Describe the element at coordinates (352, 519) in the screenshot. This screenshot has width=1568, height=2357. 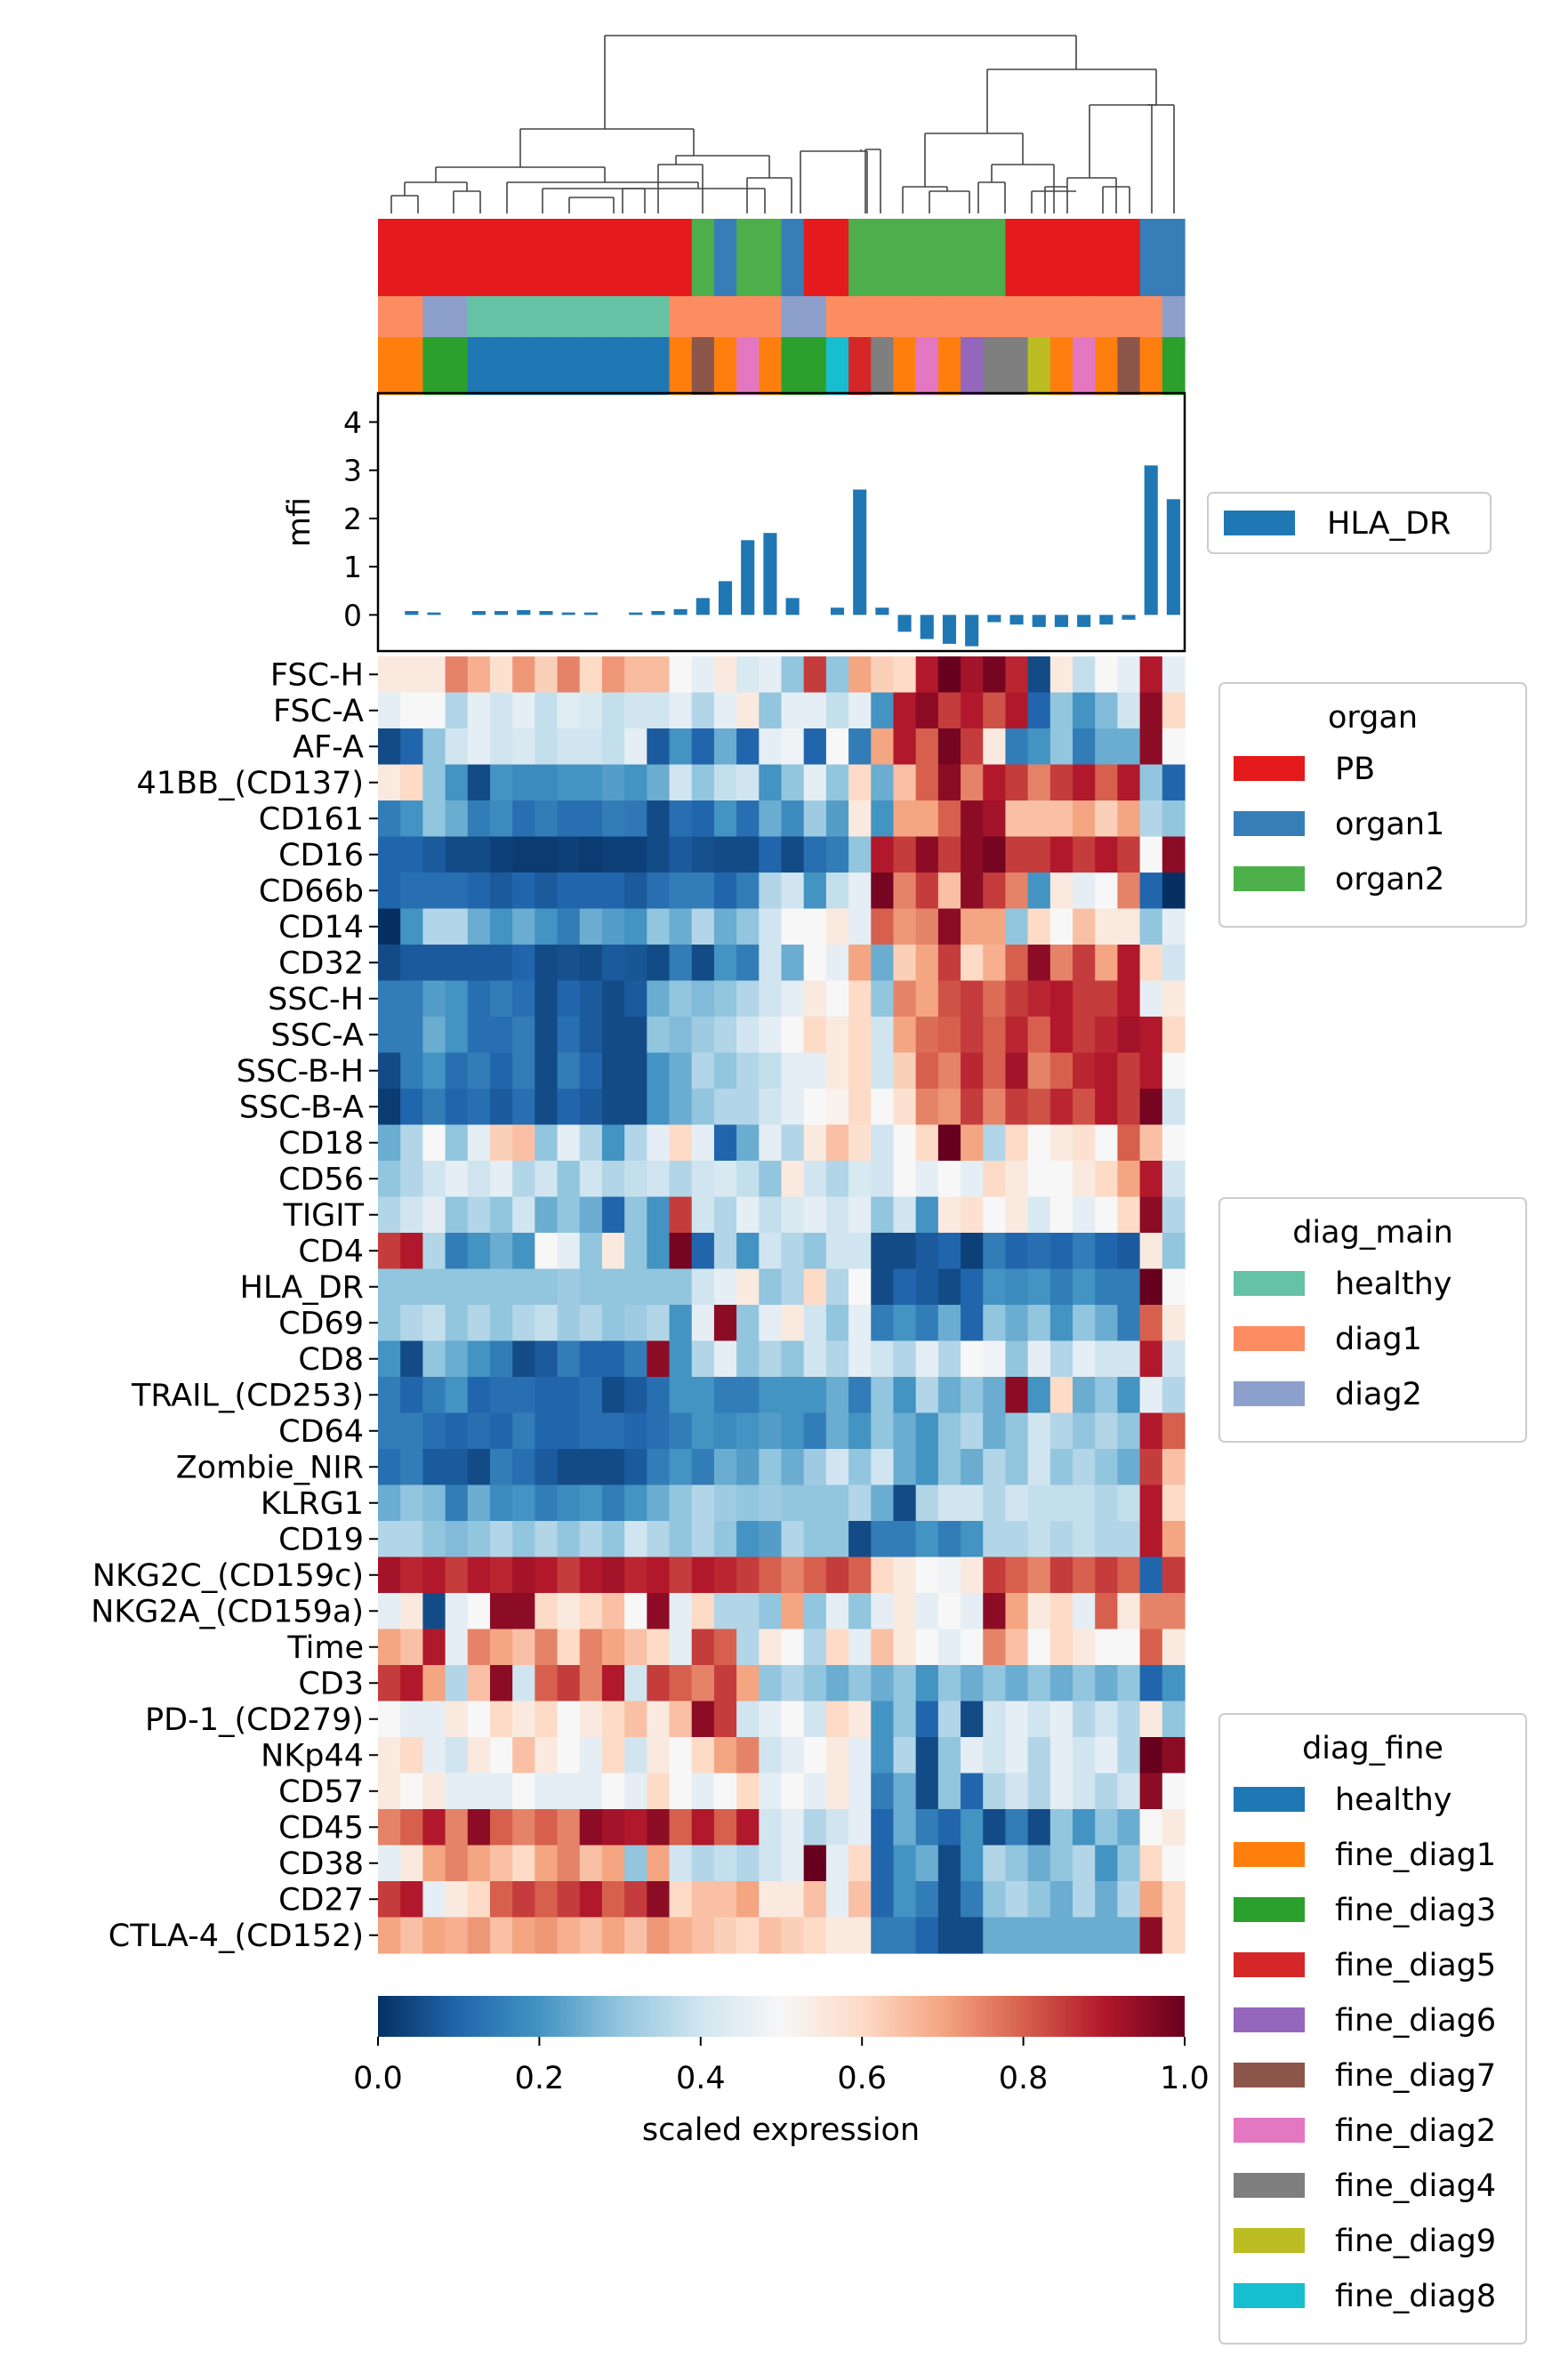
I see `bar-ytick-label: 2` at that location.